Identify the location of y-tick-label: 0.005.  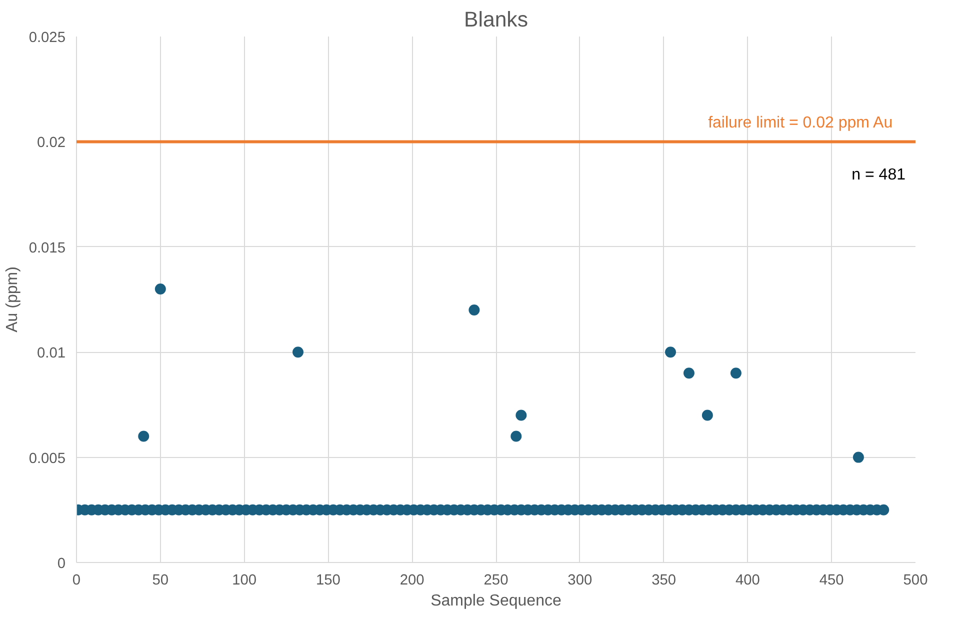
(47, 458).